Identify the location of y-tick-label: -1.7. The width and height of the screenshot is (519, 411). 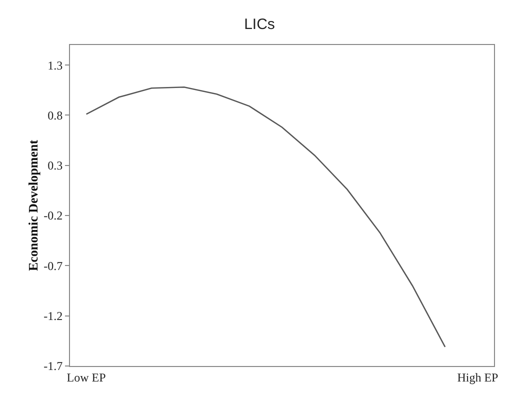
(53, 366).